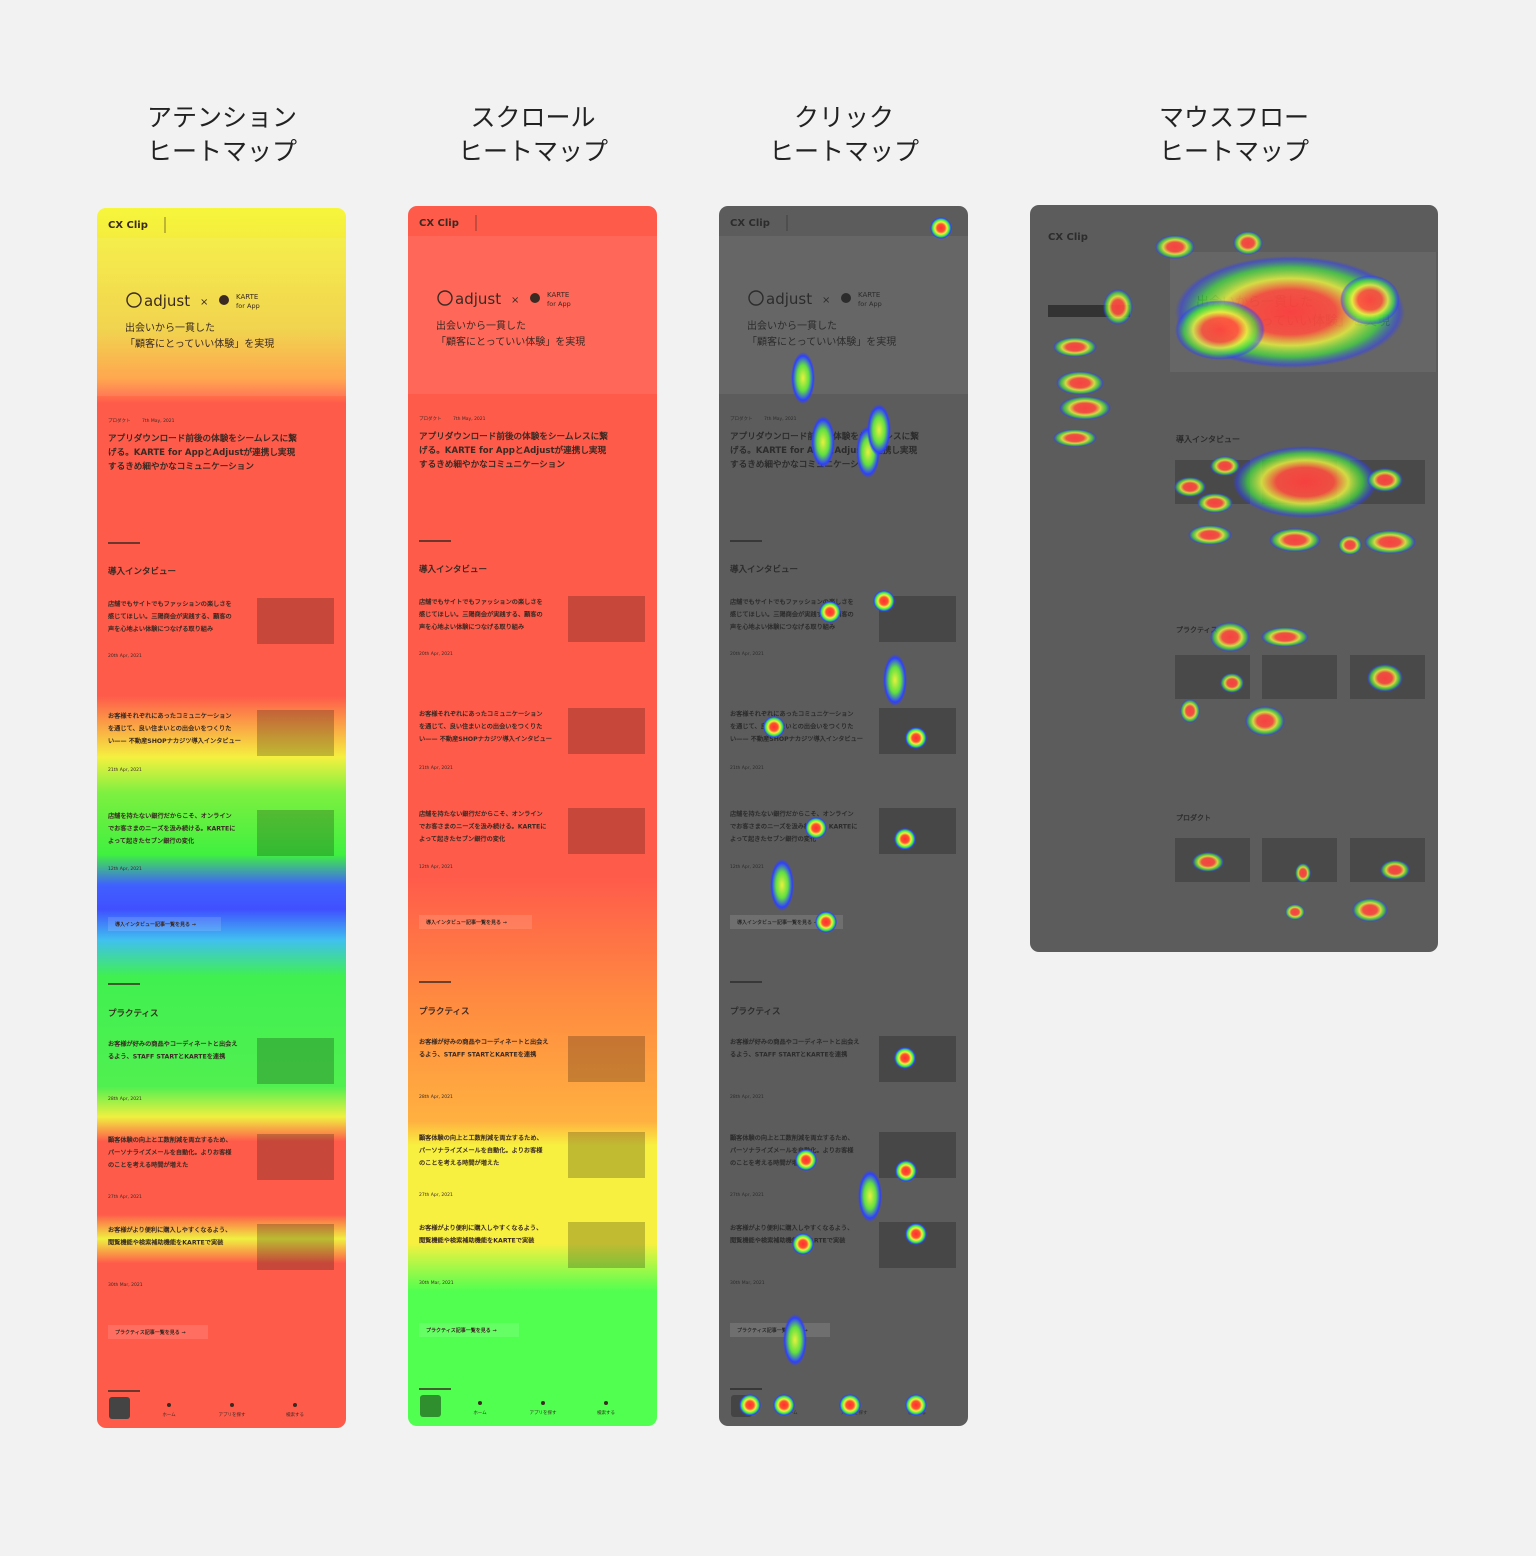  I want to click on text: い—— 不動産SHOPナカジツ導入インタビュー, so click(485, 739).